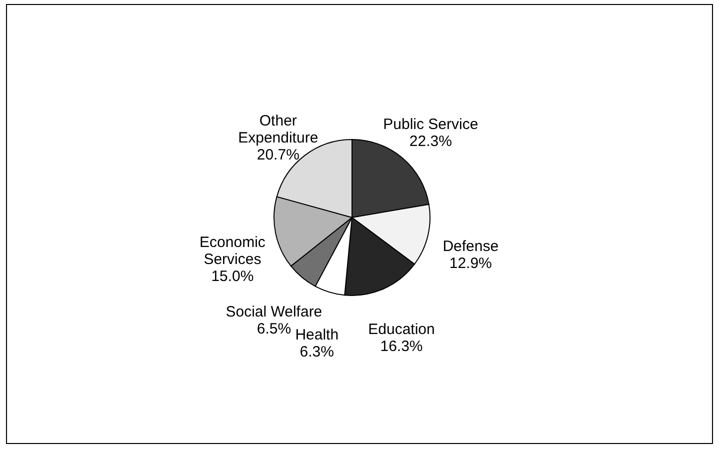 Image resolution: width=721 pixels, height=450 pixels. I want to click on data-label: 20.7%, so click(278, 155).